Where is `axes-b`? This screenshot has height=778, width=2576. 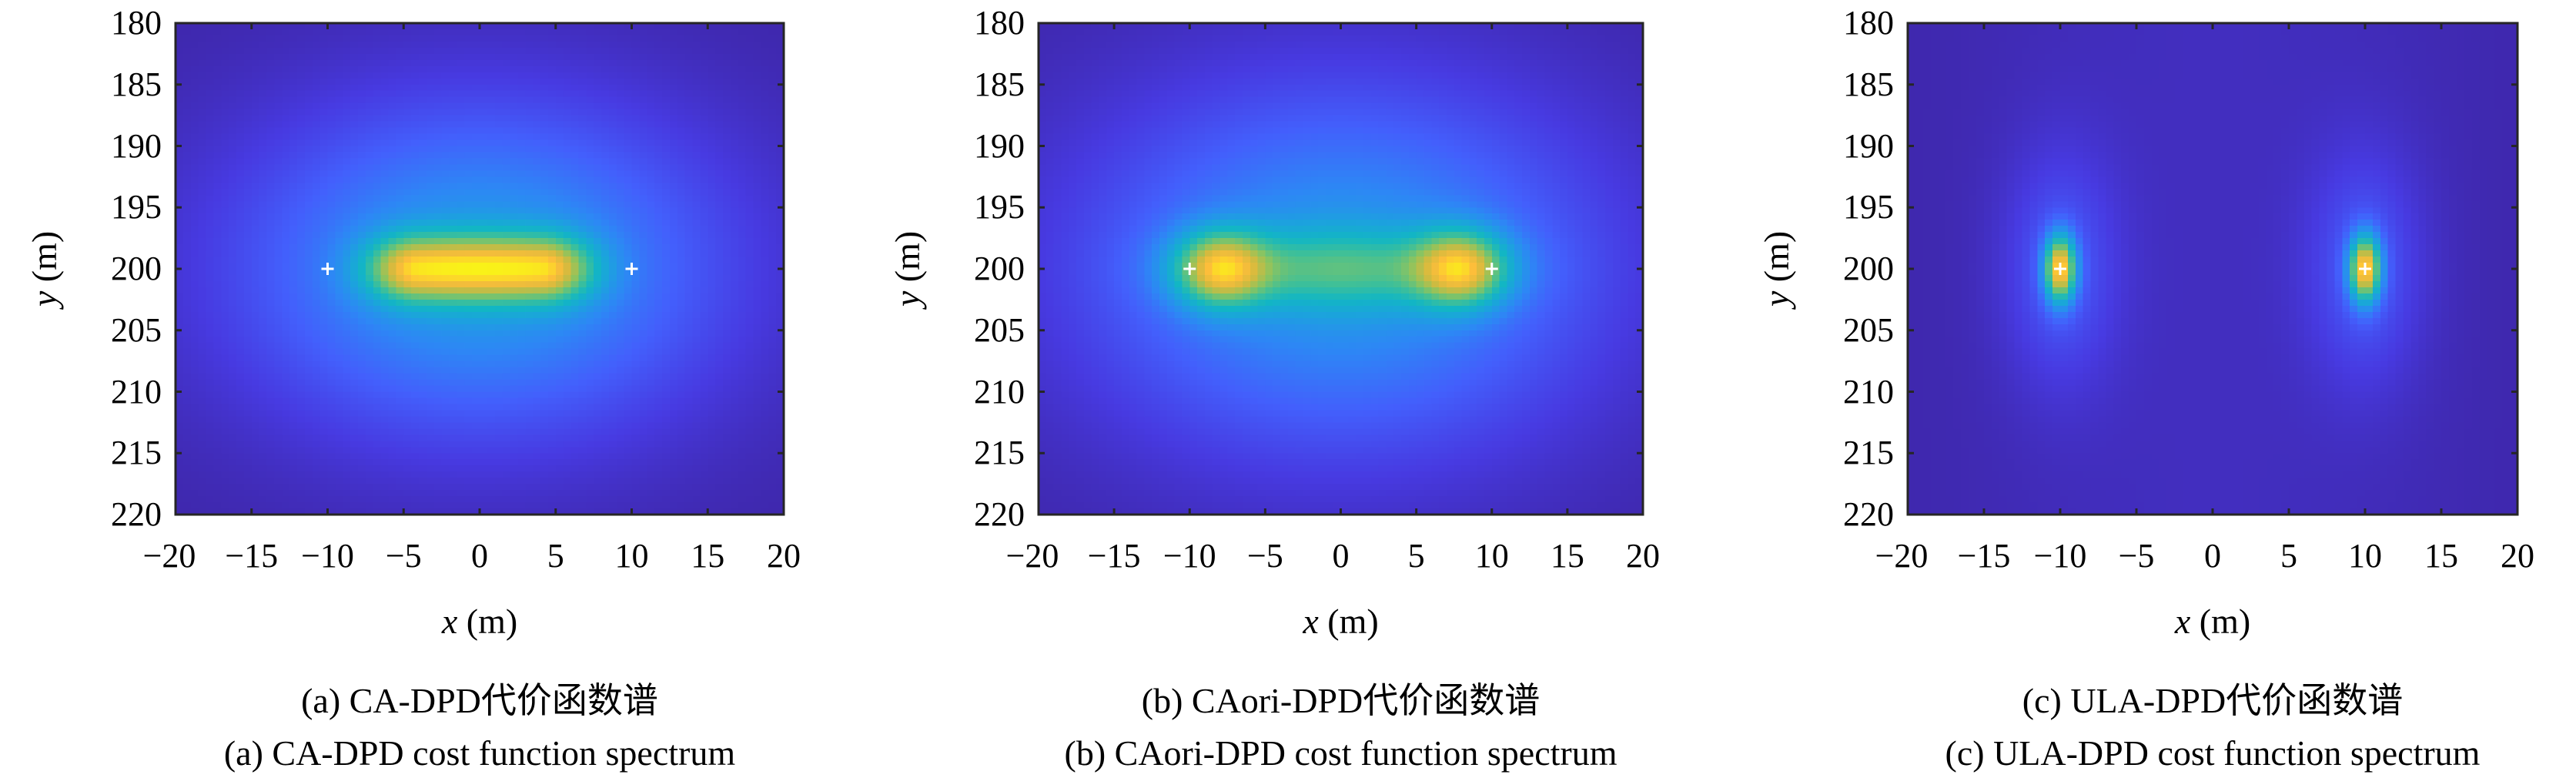 axes-b is located at coordinates (1340, 269).